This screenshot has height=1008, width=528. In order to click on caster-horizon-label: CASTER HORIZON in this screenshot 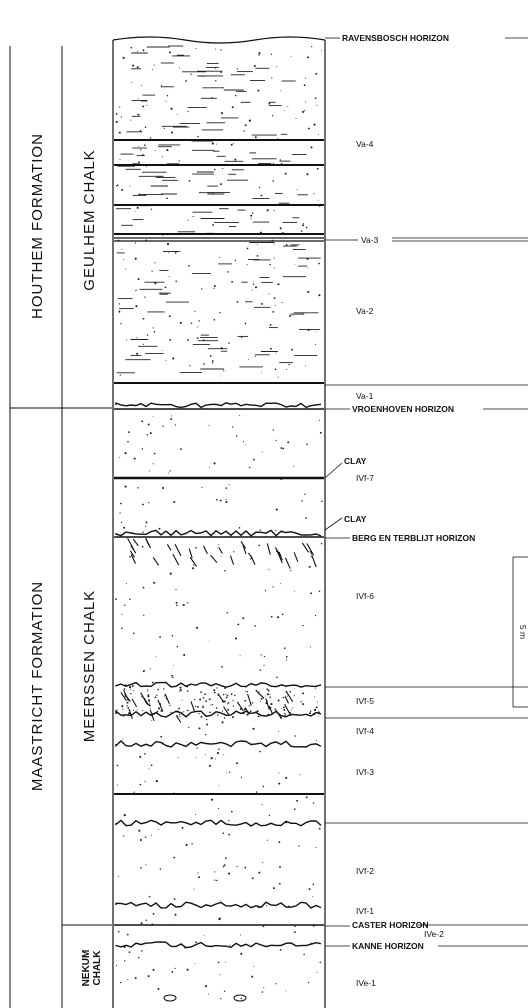, I will do `click(390, 925)`.